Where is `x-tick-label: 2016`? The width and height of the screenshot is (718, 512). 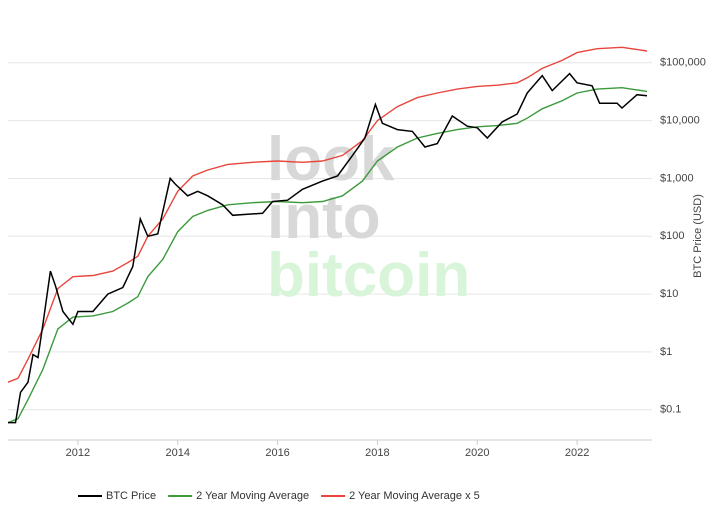
x-tick-label: 2016 is located at coordinates (277, 453).